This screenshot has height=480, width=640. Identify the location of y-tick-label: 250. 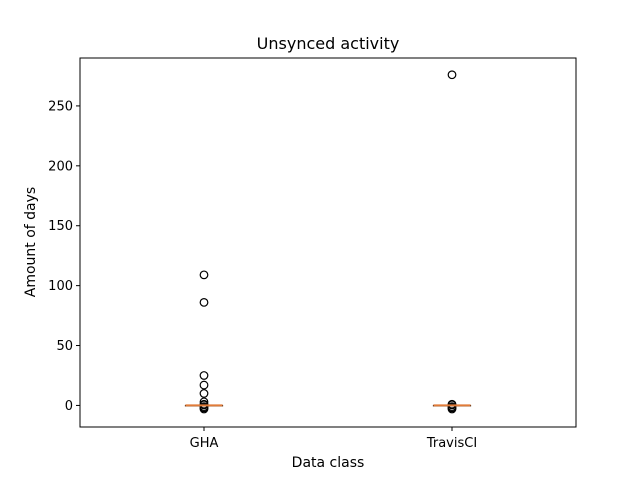
(60, 106).